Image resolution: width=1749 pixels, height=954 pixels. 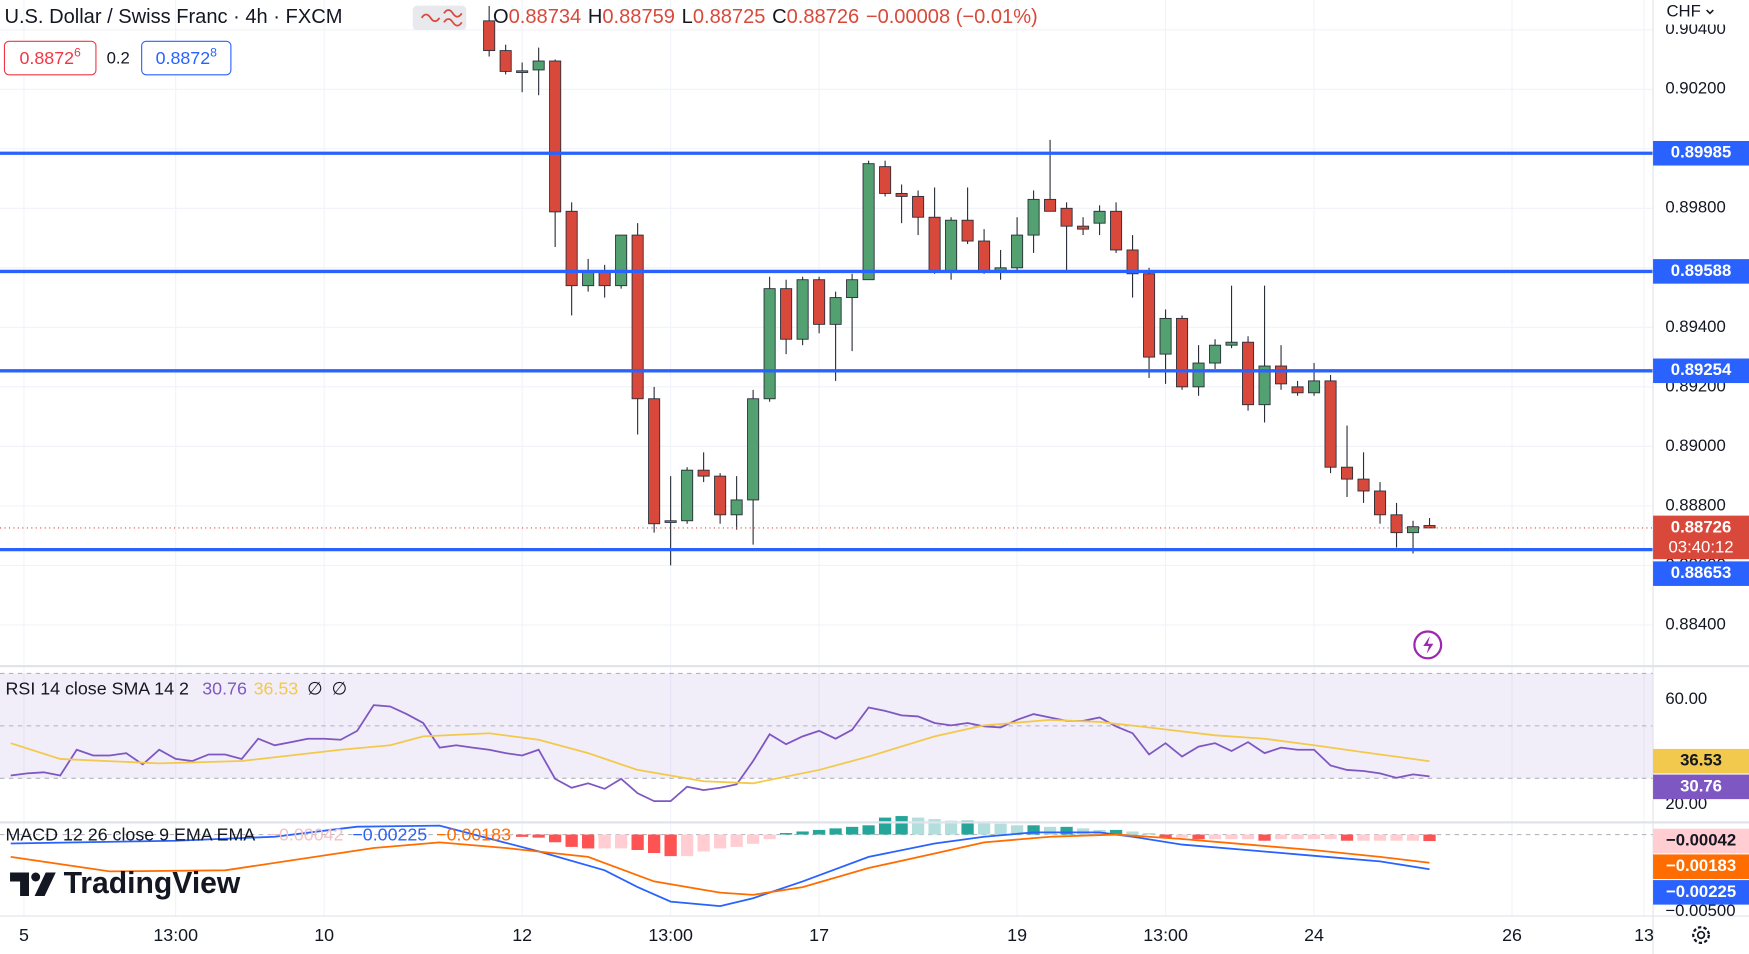 What do you see at coordinates (1701, 891) in the screenshot?
I see `value-tag-label: −0.00225` at bounding box center [1701, 891].